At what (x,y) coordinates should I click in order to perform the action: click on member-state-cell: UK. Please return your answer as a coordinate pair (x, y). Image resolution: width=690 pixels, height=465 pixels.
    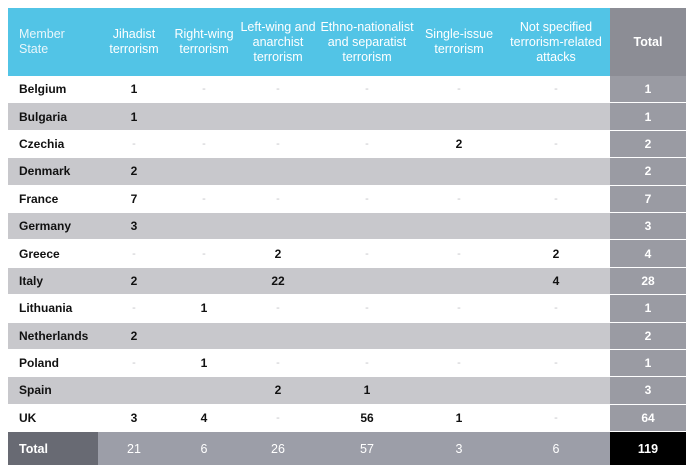
    Looking at the image, I should click on (53, 418).